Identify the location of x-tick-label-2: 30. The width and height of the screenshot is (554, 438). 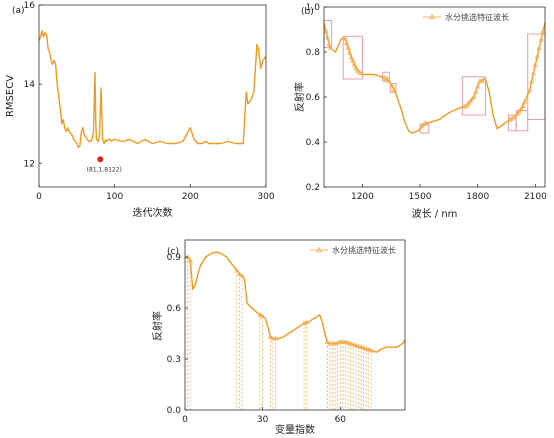
(263, 420).